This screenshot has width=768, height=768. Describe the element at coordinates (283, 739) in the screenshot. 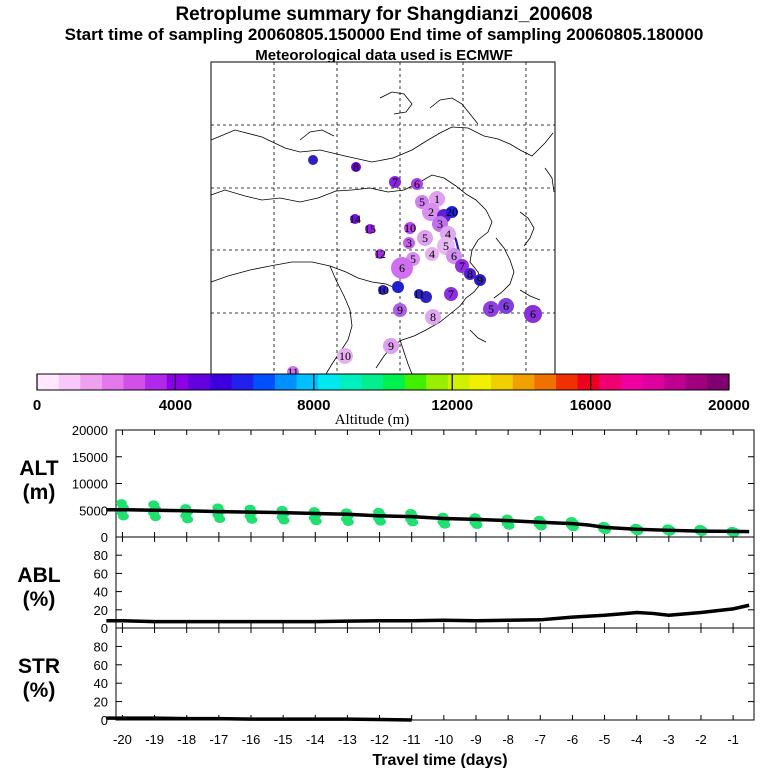

I see `x-tick-label: -15` at that location.